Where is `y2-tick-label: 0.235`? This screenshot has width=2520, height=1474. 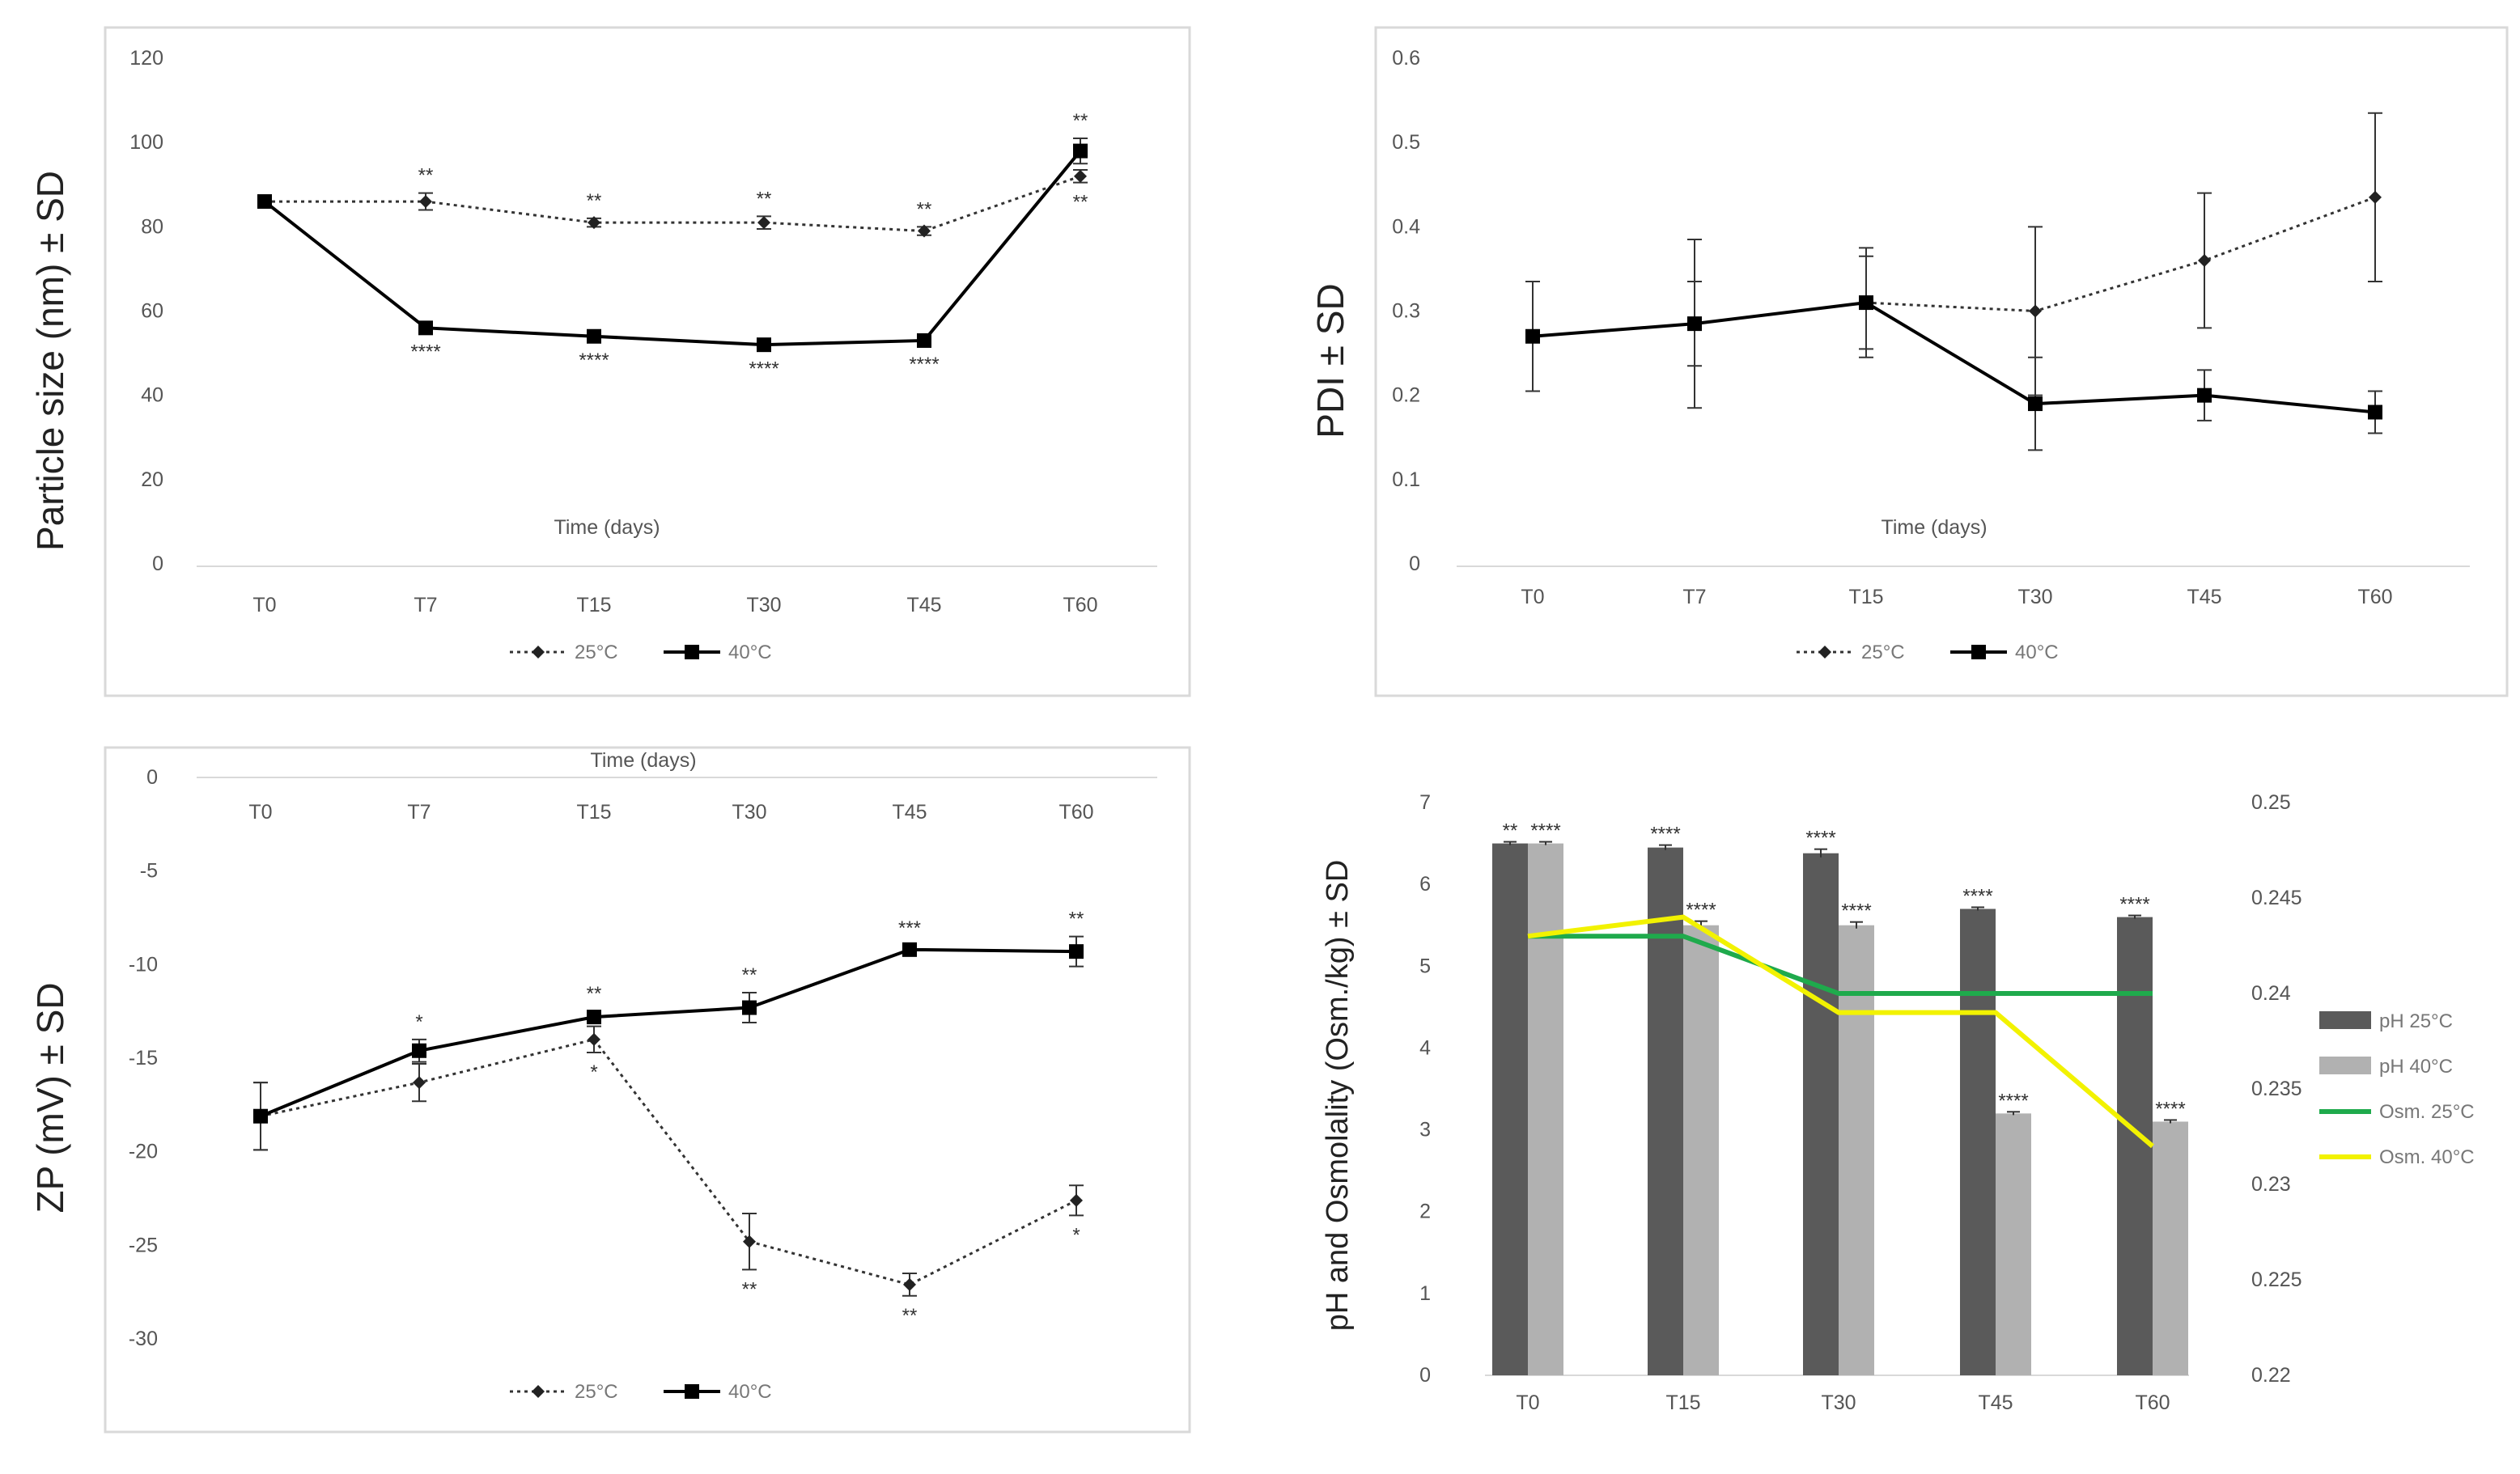
y2-tick-label: 0.235 is located at coordinates (2277, 1089).